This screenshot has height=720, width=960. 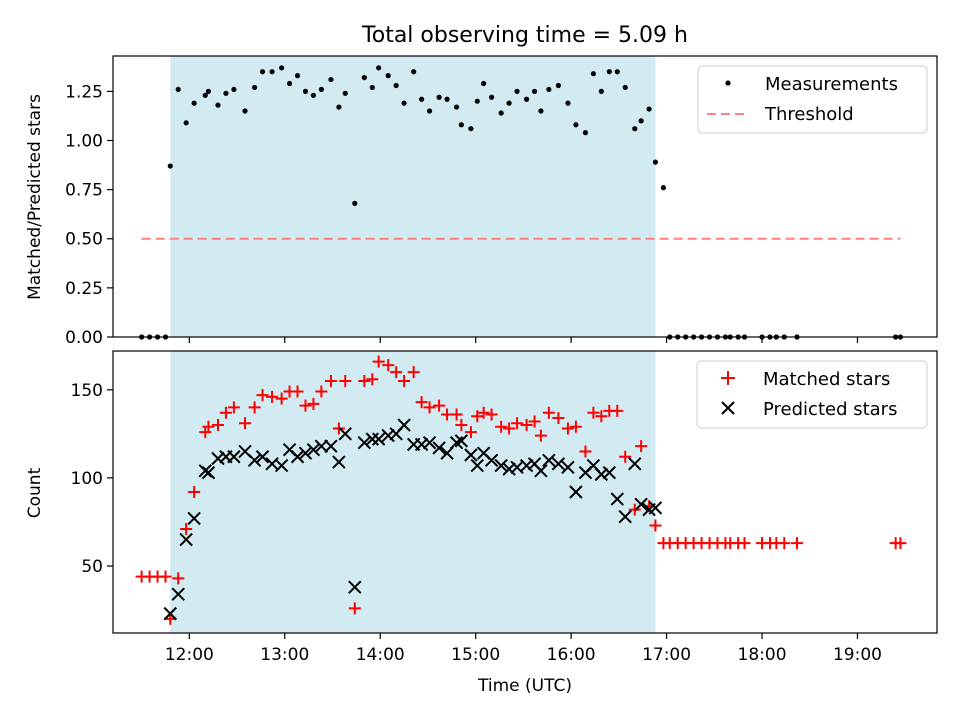 What do you see at coordinates (35, 492) in the screenshot?
I see `bottom-ylabel: Count` at bounding box center [35, 492].